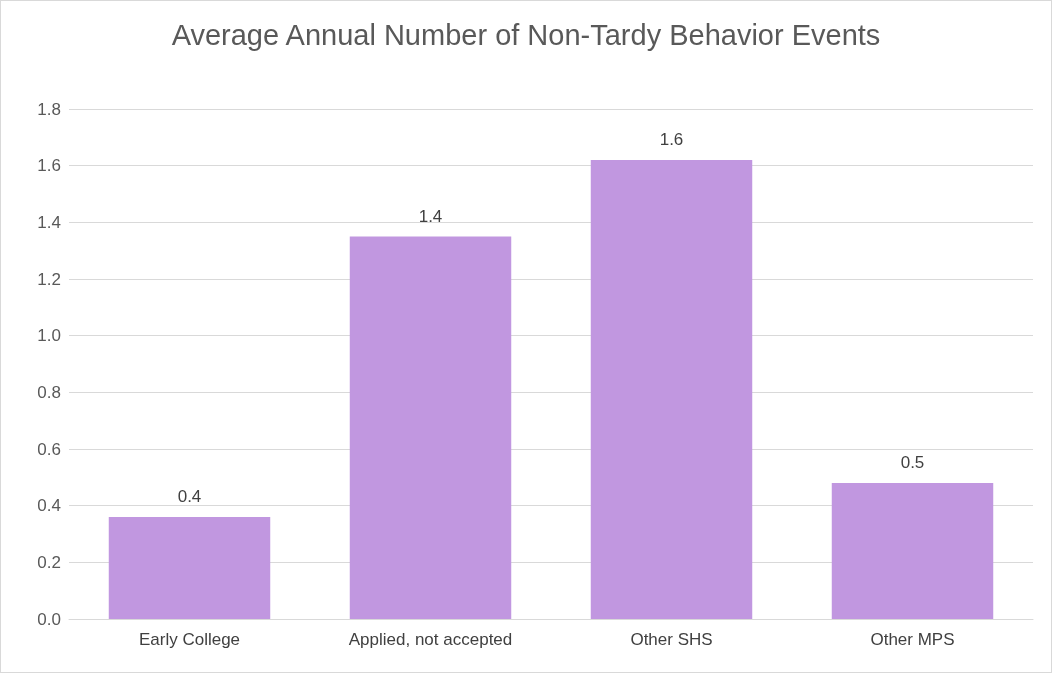  What do you see at coordinates (189, 496) in the screenshot?
I see `data-label: 0.4` at bounding box center [189, 496].